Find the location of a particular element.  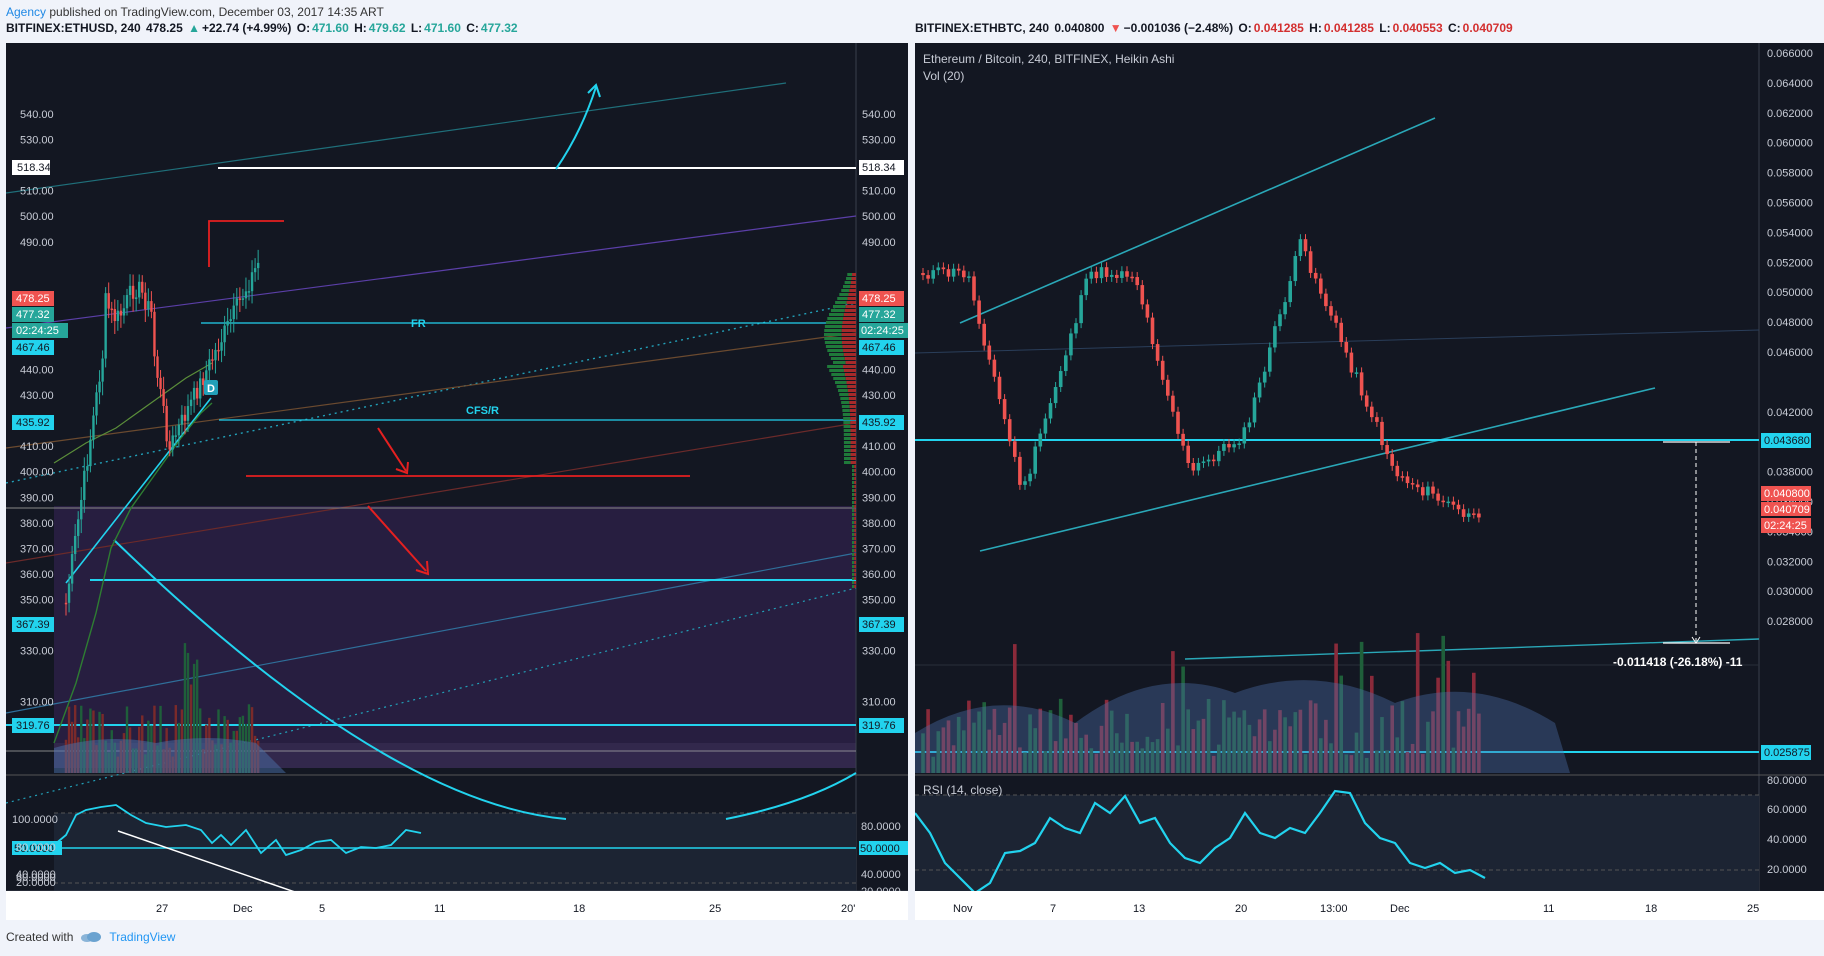

tag-467-right: 467.46 is located at coordinates (879, 348).